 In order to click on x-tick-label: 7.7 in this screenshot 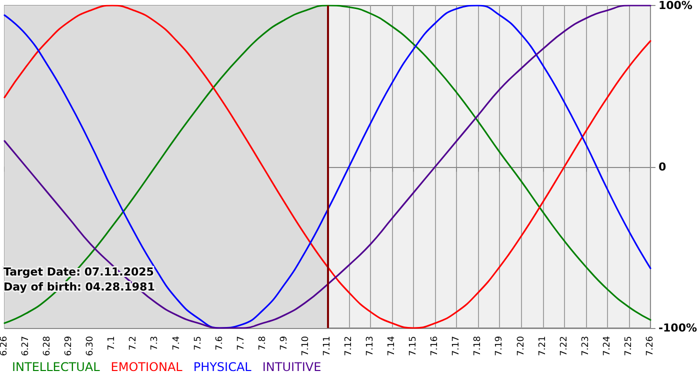, I will do `click(241, 343)`.